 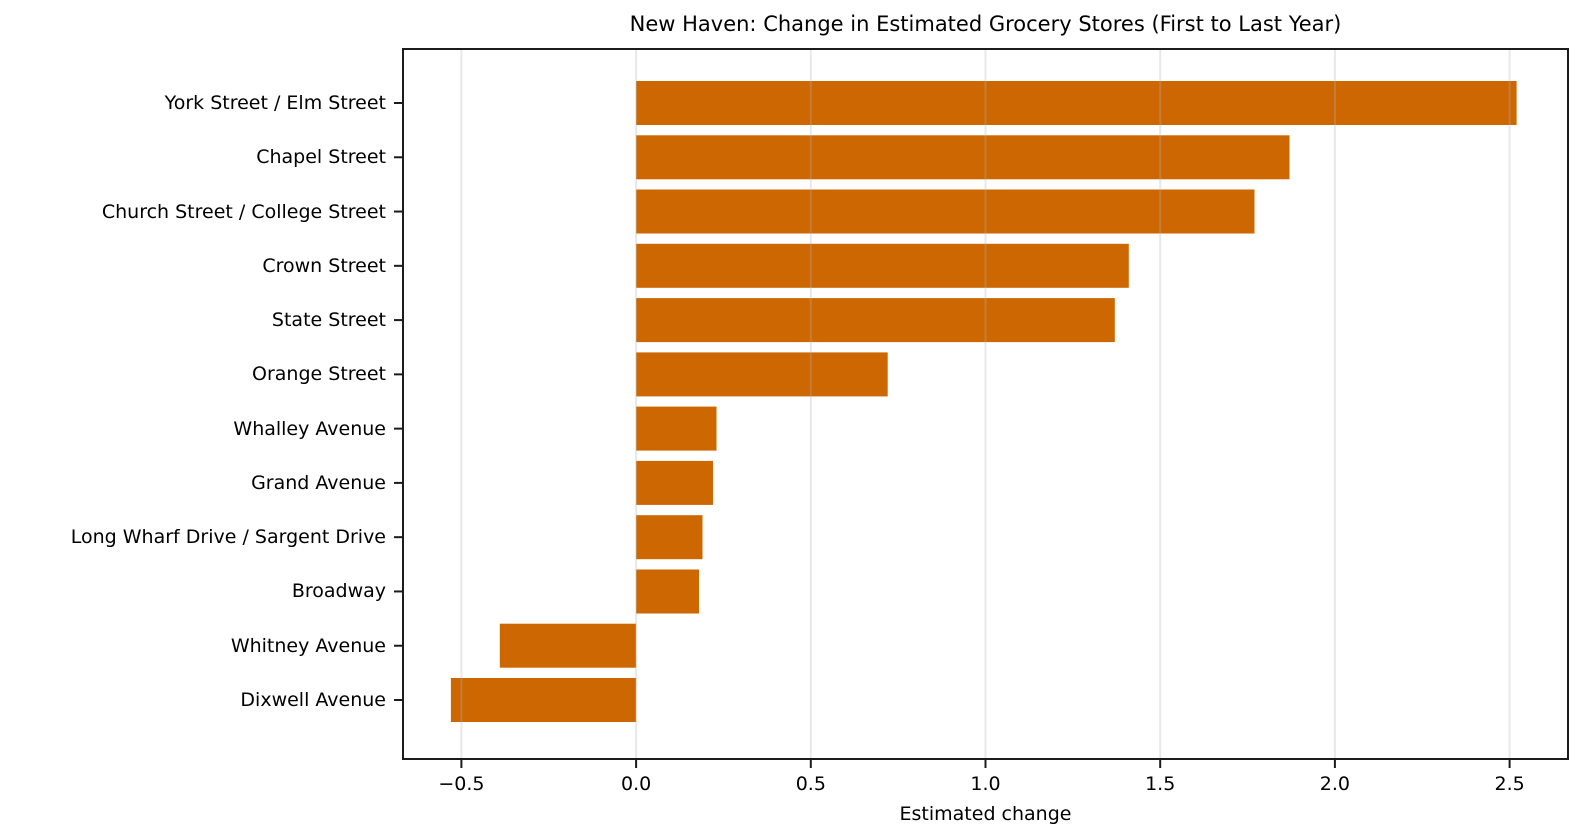 What do you see at coordinates (1509, 784) in the screenshot?
I see `x-tick-label: 2.5` at bounding box center [1509, 784].